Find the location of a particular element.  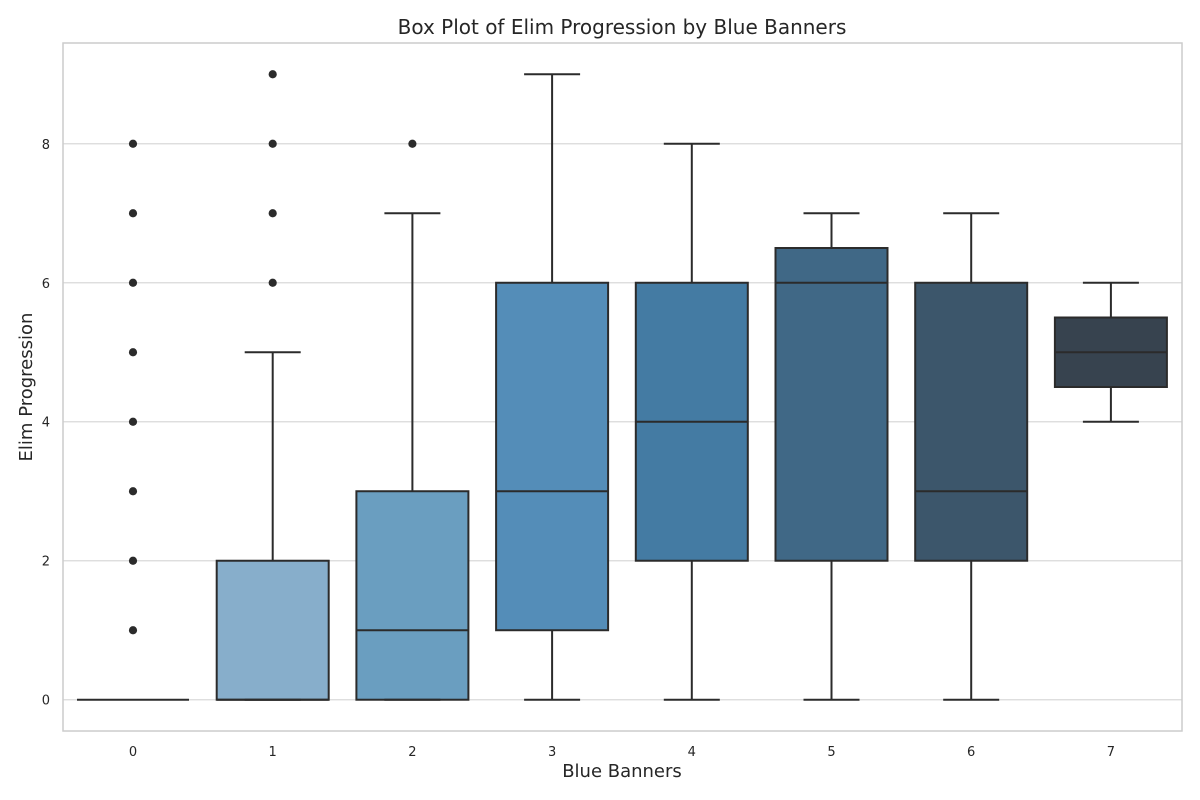

x-tick-label: 1 is located at coordinates (273, 752).